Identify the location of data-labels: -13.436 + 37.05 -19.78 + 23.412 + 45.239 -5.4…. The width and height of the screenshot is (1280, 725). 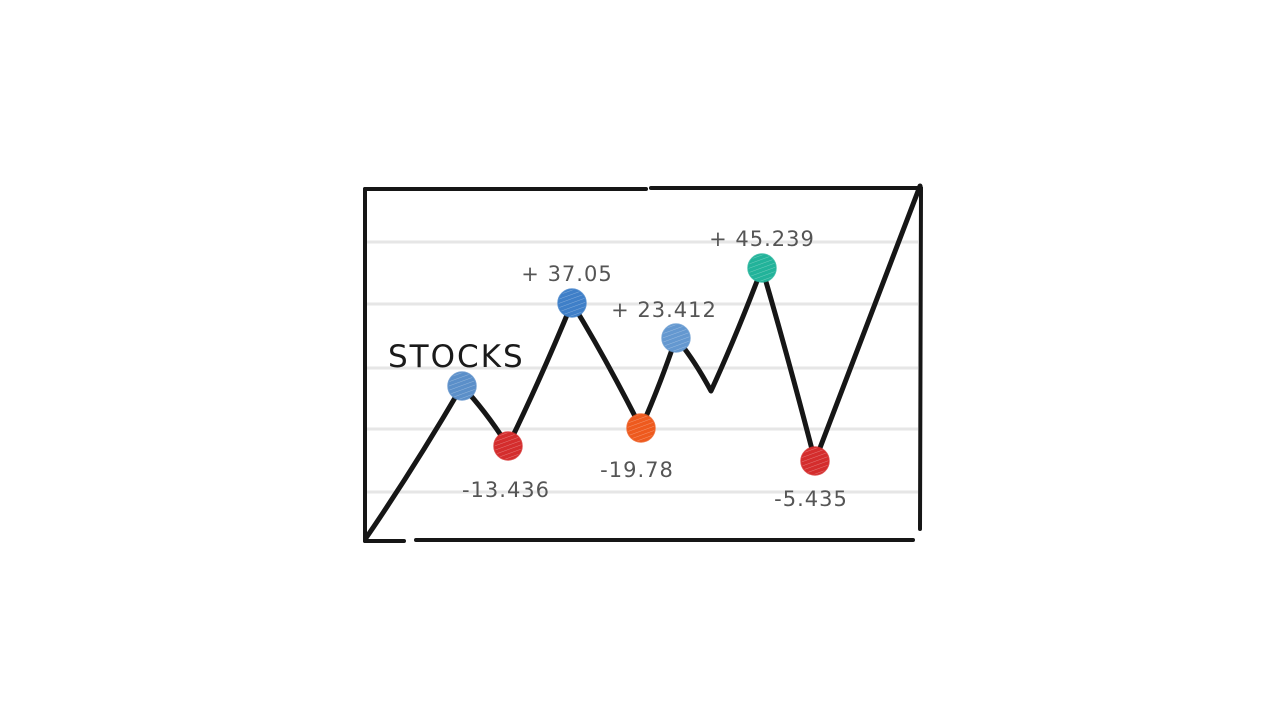
(655, 369).